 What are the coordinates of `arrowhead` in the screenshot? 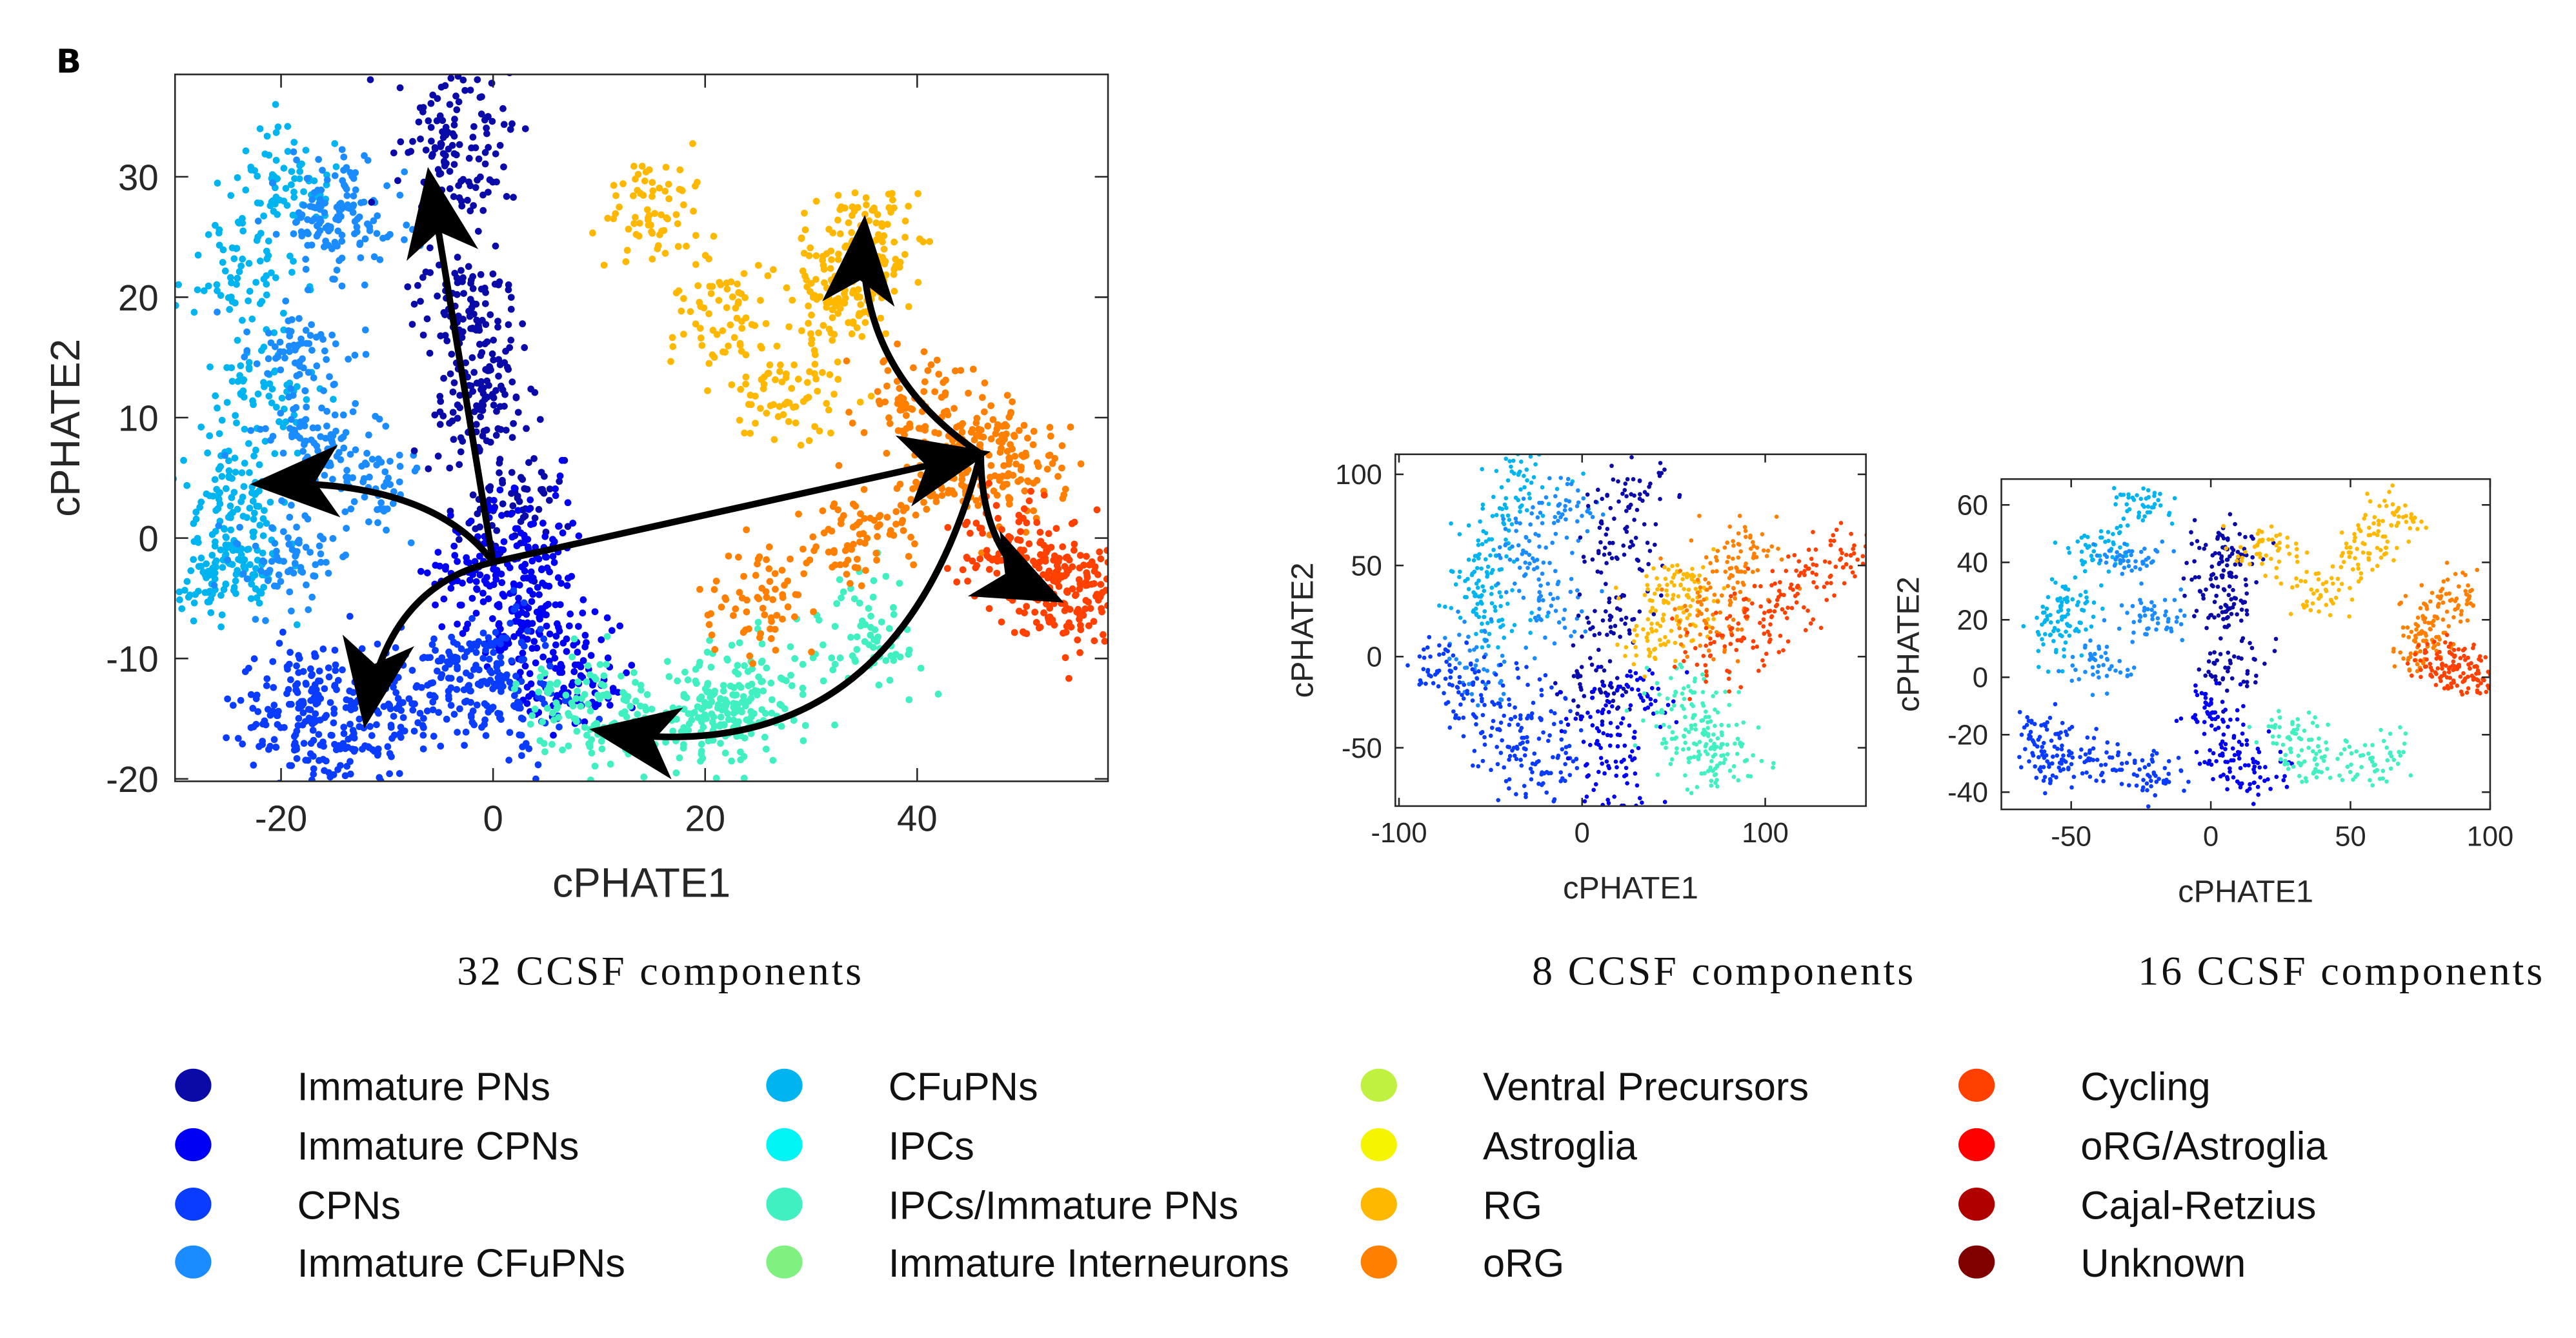 It's located at (295, 481).